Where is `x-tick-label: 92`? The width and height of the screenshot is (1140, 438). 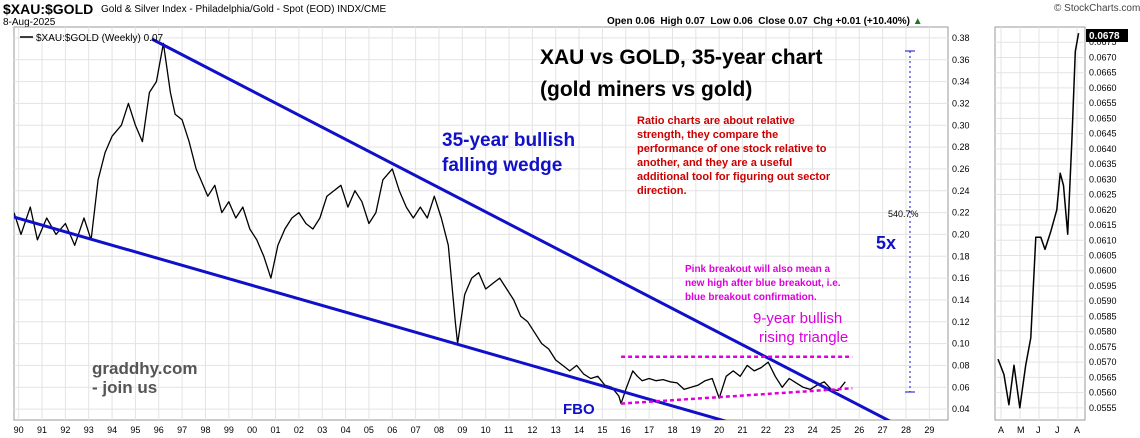 x-tick-label: 92 is located at coordinates (65, 430).